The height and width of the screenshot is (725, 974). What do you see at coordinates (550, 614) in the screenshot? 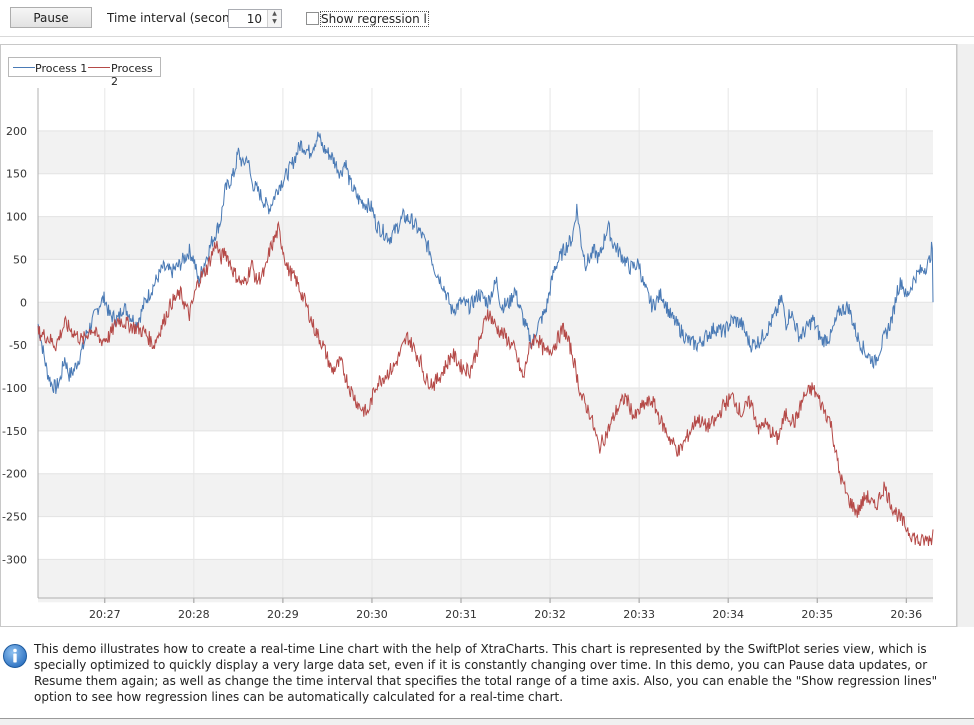
I see `x-tick-label: 20:32` at bounding box center [550, 614].